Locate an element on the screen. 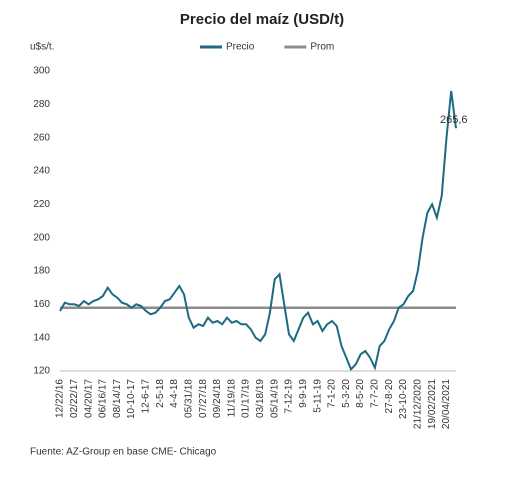 This screenshot has width=523, height=477. x-tick-label: 23-10-20 is located at coordinates (403, 399).